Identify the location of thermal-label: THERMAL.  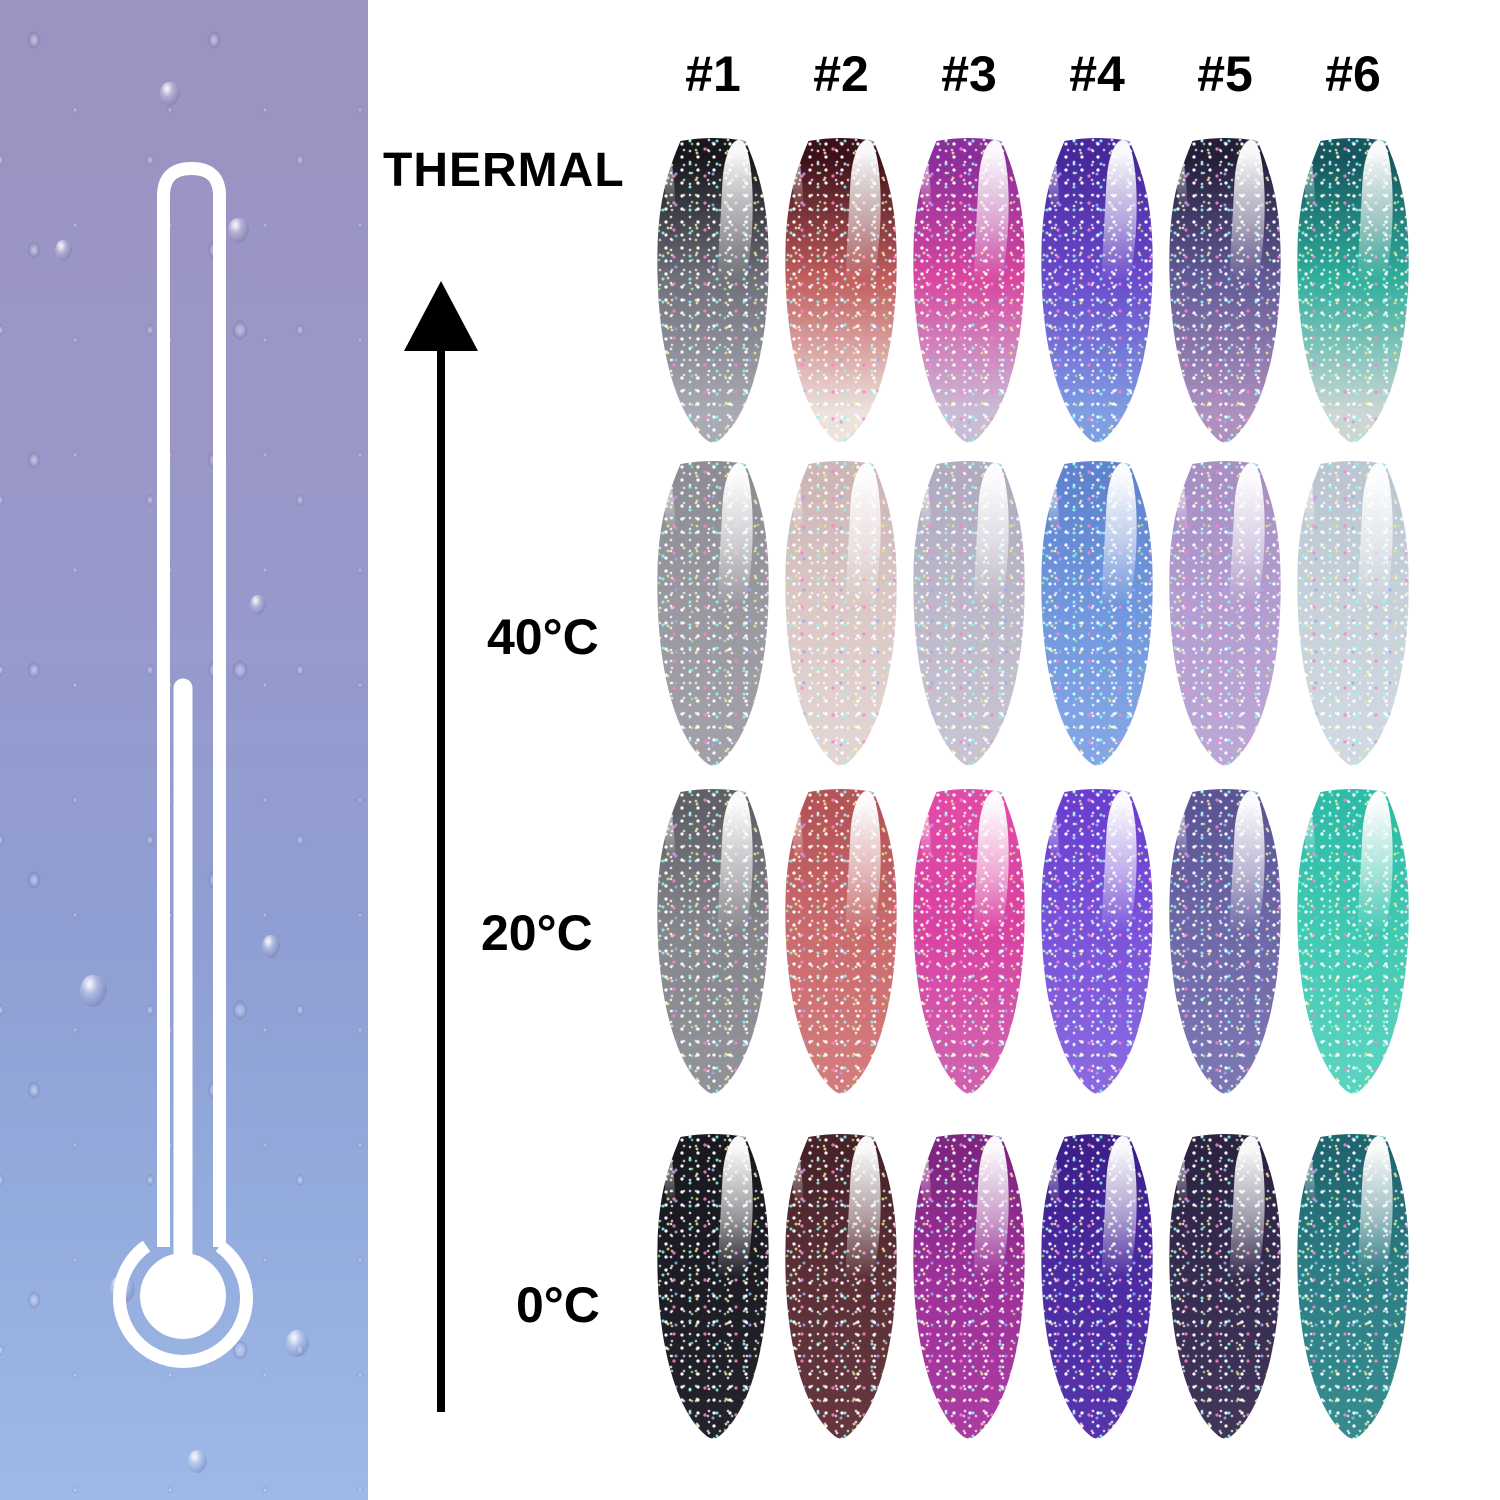
(504, 170).